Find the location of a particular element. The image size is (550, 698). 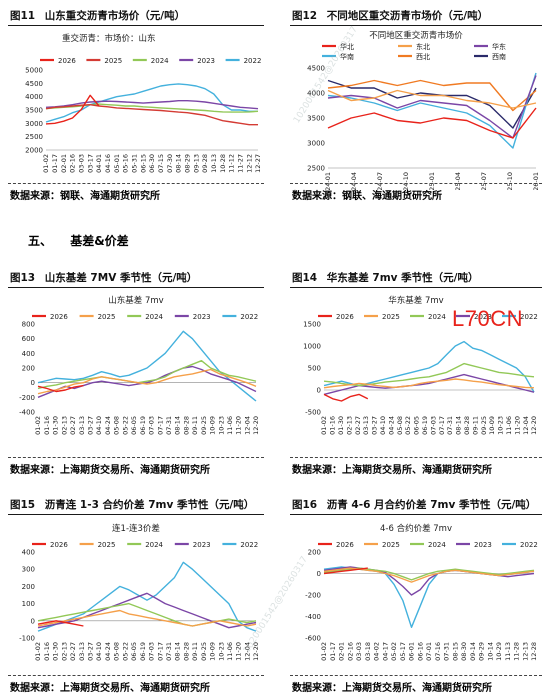

x-tick-label-4-7: 04-10 is located at coordinates (99, 651).